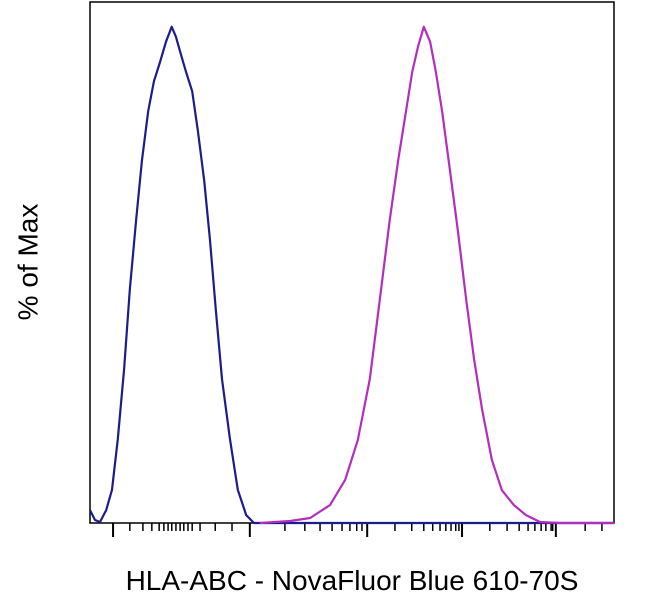 The width and height of the screenshot is (650, 602). What do you see at coordinates (27, 262) in the screenshot?
I see `y-axis-label: % of Max` at bounding box center [27, 262].